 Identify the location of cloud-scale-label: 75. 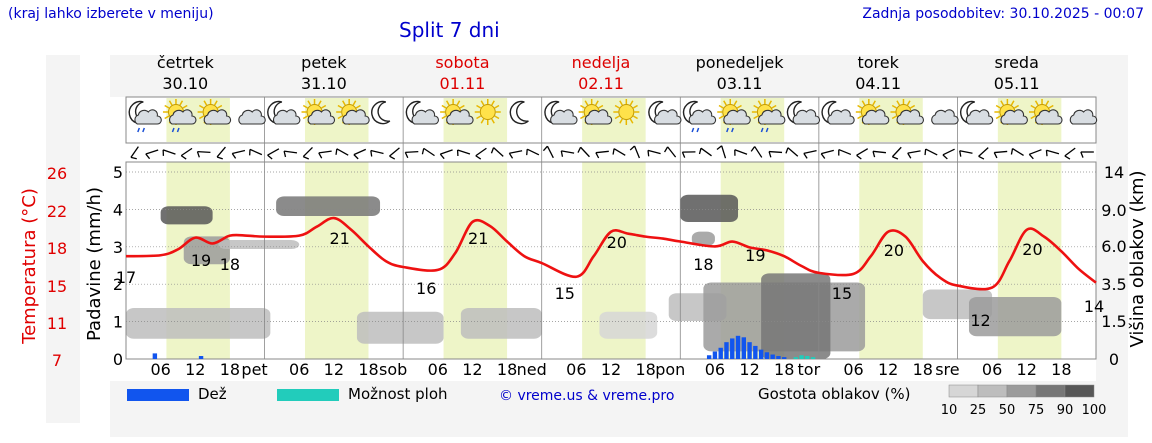
(1036, 410).